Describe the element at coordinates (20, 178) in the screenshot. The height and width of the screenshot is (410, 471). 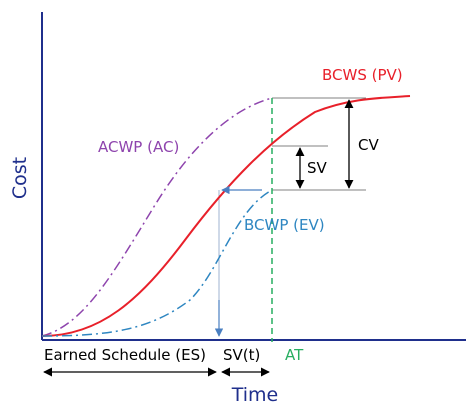
I see `y-axis-label: Cost` at that location.